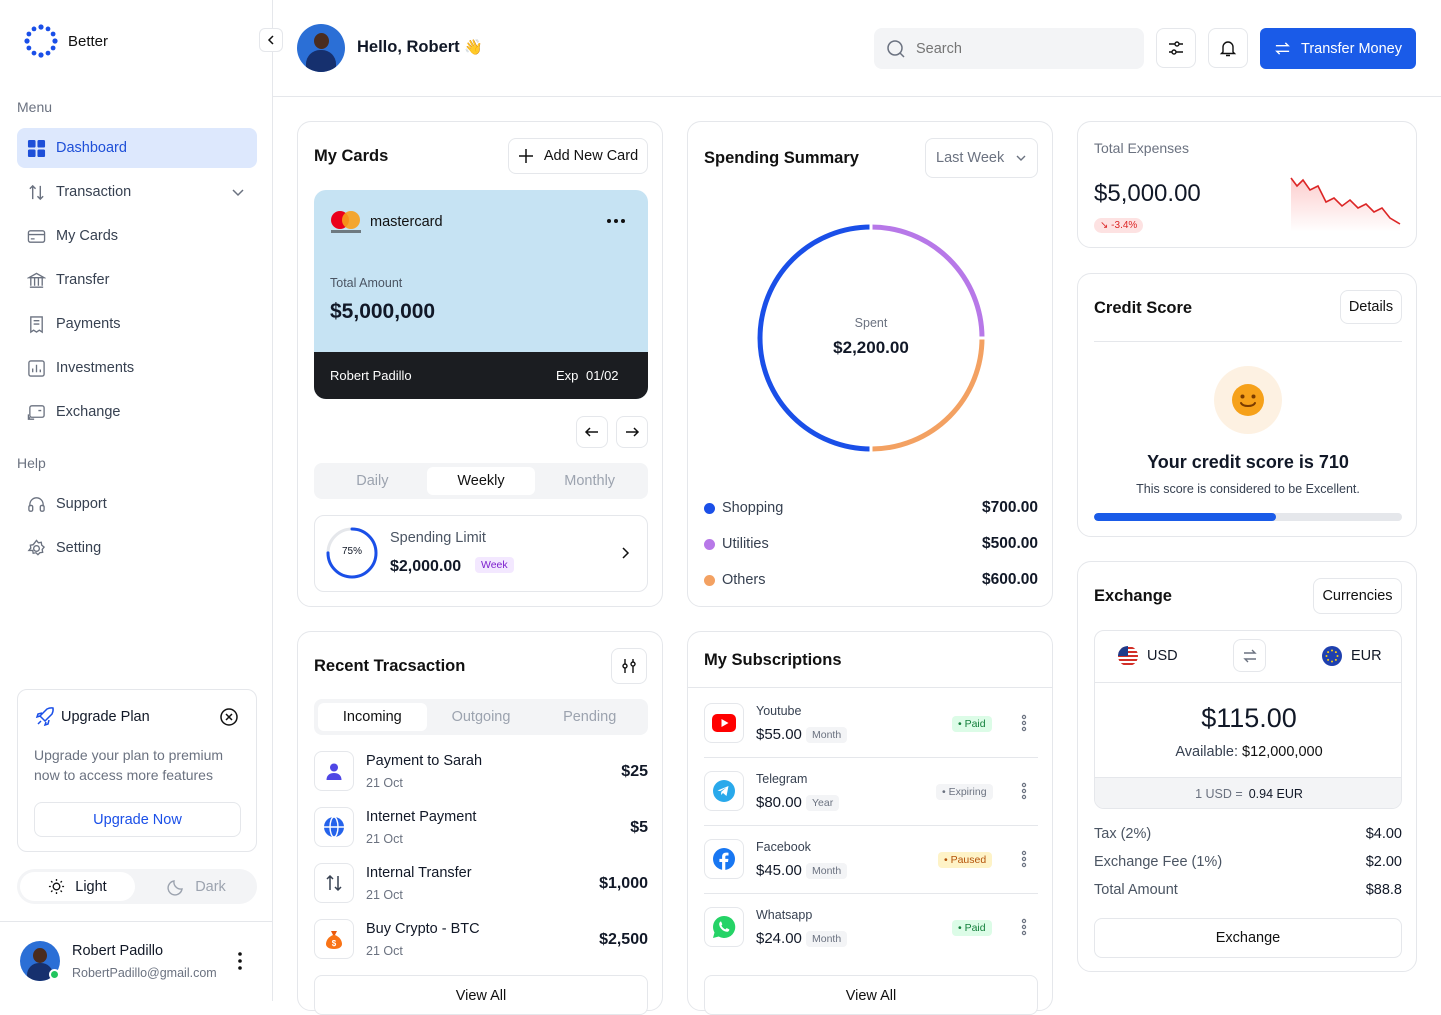 This screenshot has width=1441, height=1015. I want to click on sidebar-item-label: Investments, so click(95, 368).